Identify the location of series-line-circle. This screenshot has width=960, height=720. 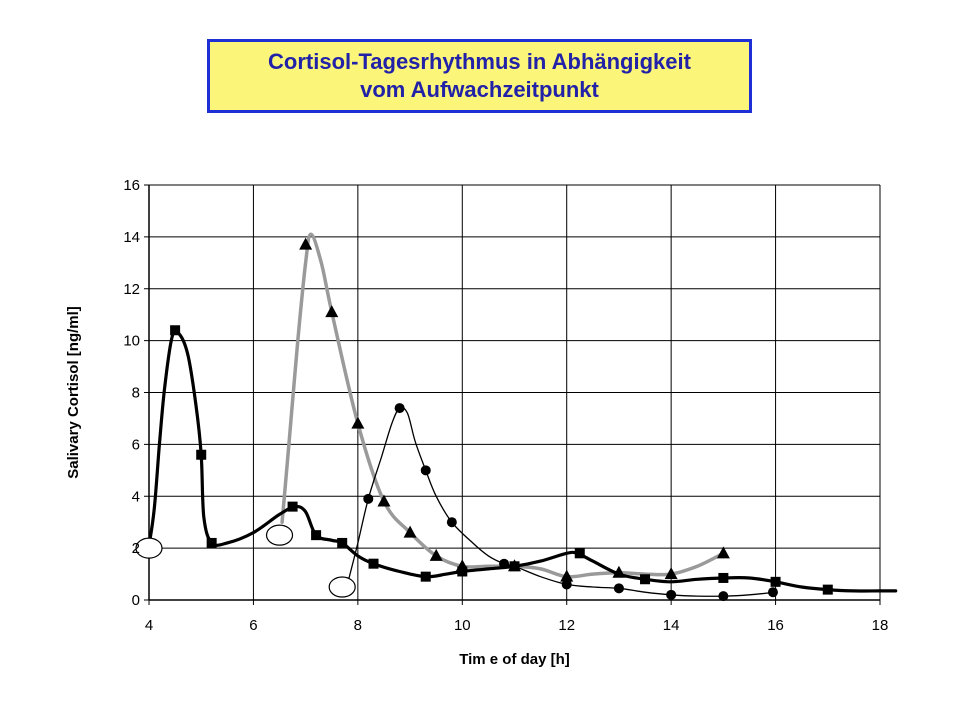
(561, 501).